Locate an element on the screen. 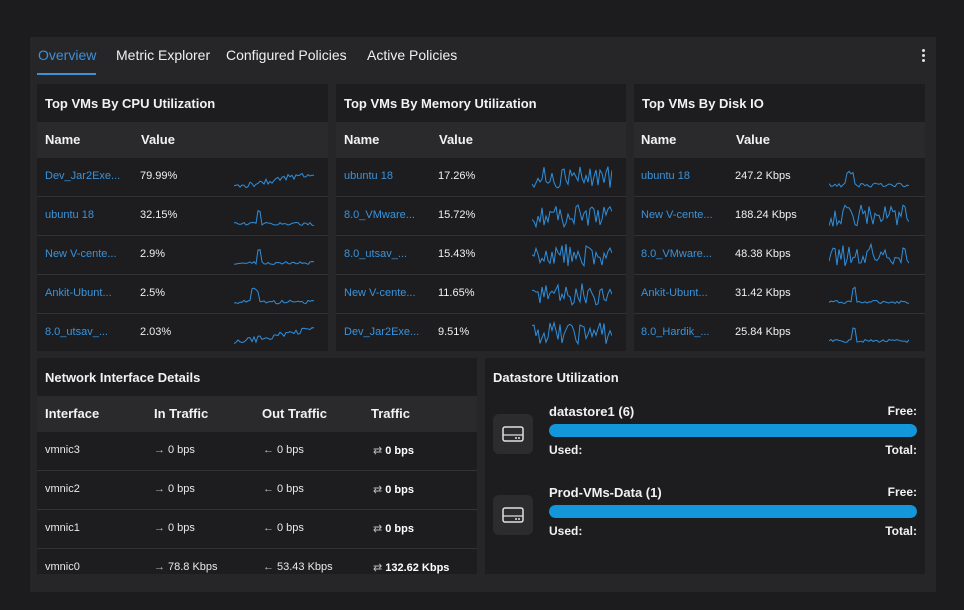 The image size is (964, 610). vm-value: 2.9% is located at coordinates (153, 254).